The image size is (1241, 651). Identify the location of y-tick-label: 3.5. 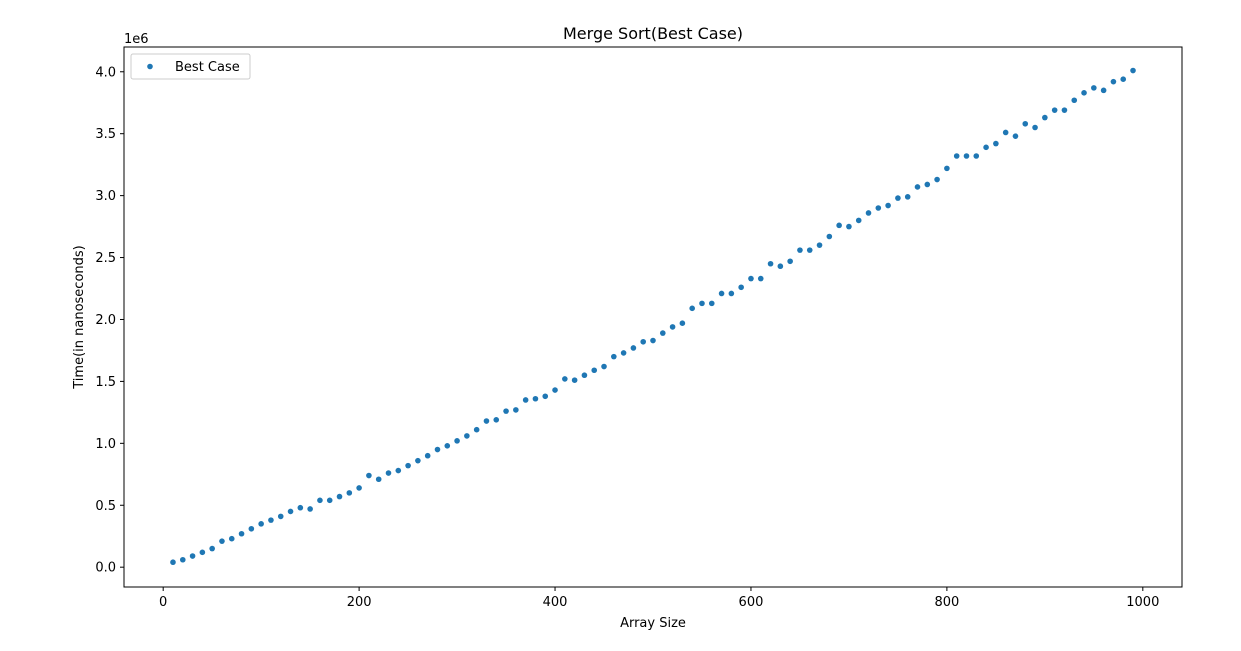
(105, 134).